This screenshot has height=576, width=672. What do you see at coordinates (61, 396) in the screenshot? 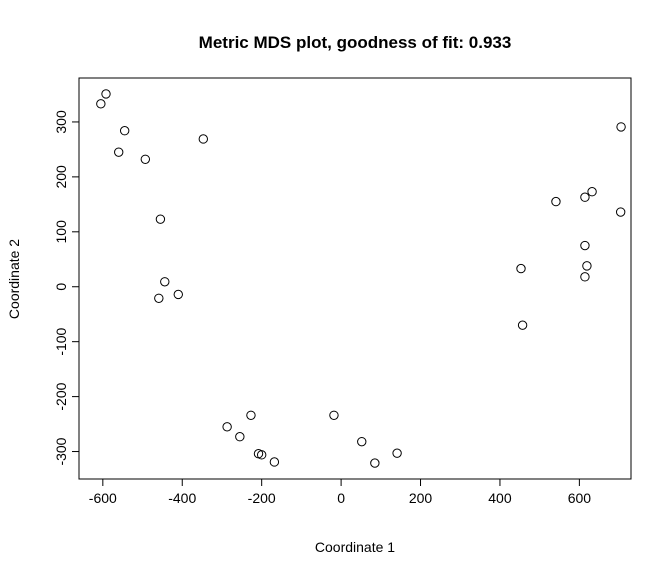
I see `y-tick-label: -200` at bounding box center [61, 396].